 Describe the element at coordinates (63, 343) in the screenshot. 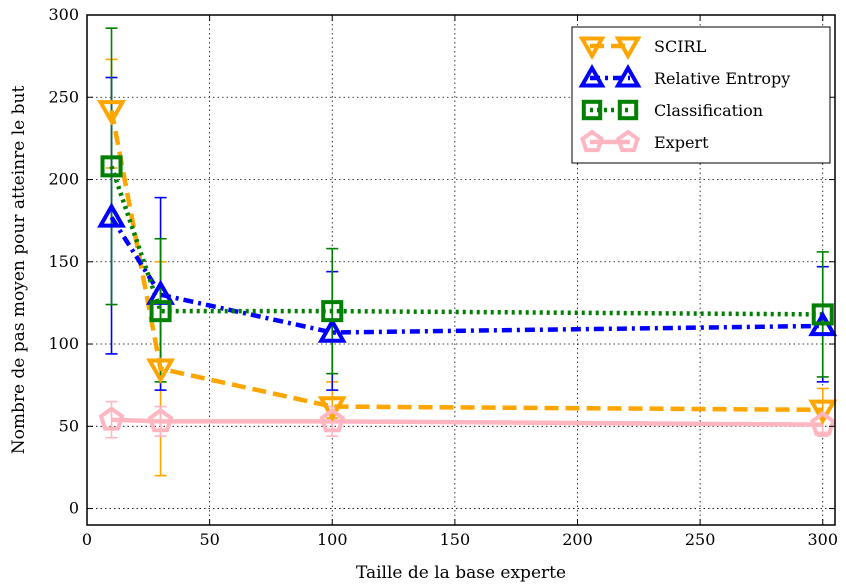

I see `y-tick-label: 100` at that location.